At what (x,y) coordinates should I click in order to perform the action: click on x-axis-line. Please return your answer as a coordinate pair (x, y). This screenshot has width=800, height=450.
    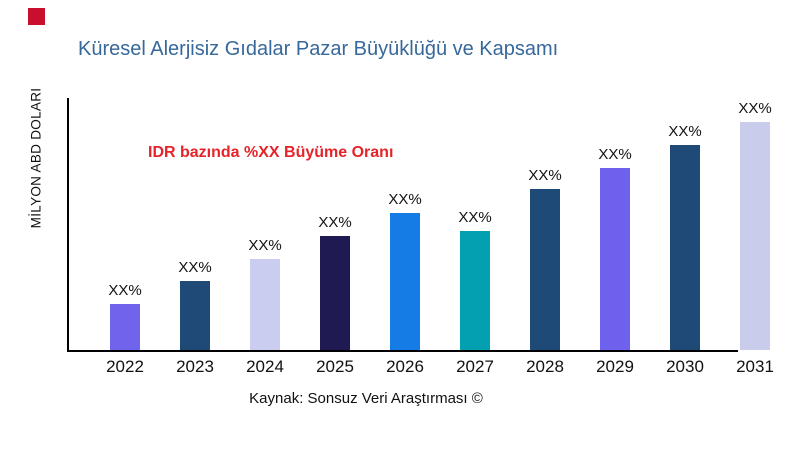
    Looking at the image, I should click on (402, 351).